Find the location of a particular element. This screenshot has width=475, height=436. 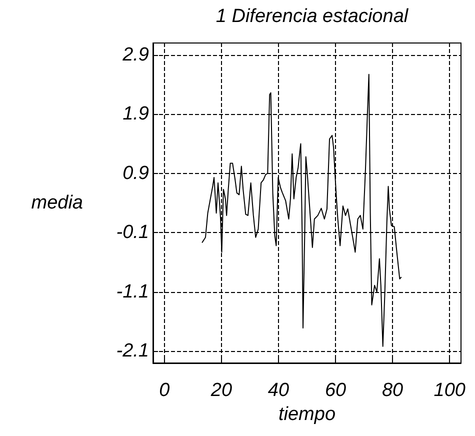

x-tick-label: 60 is located at coordinates (335, 390).